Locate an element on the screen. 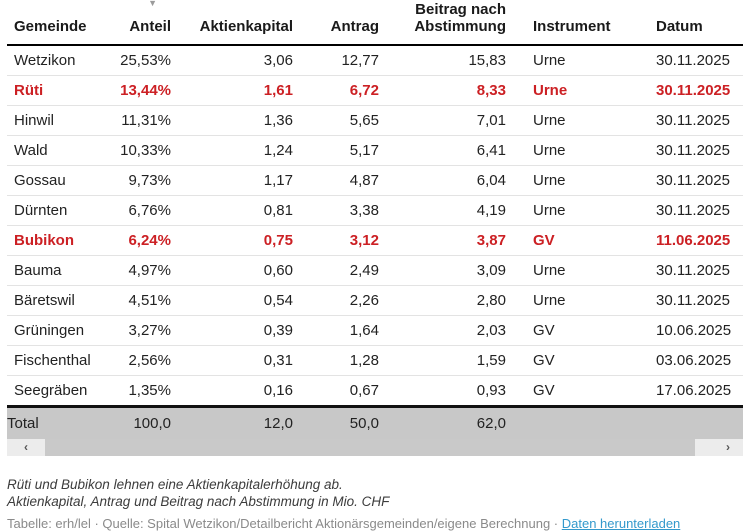 This screenshot has height=532, width=750. sort-desc-icon: ▼ is located at coordinates (152, 4).